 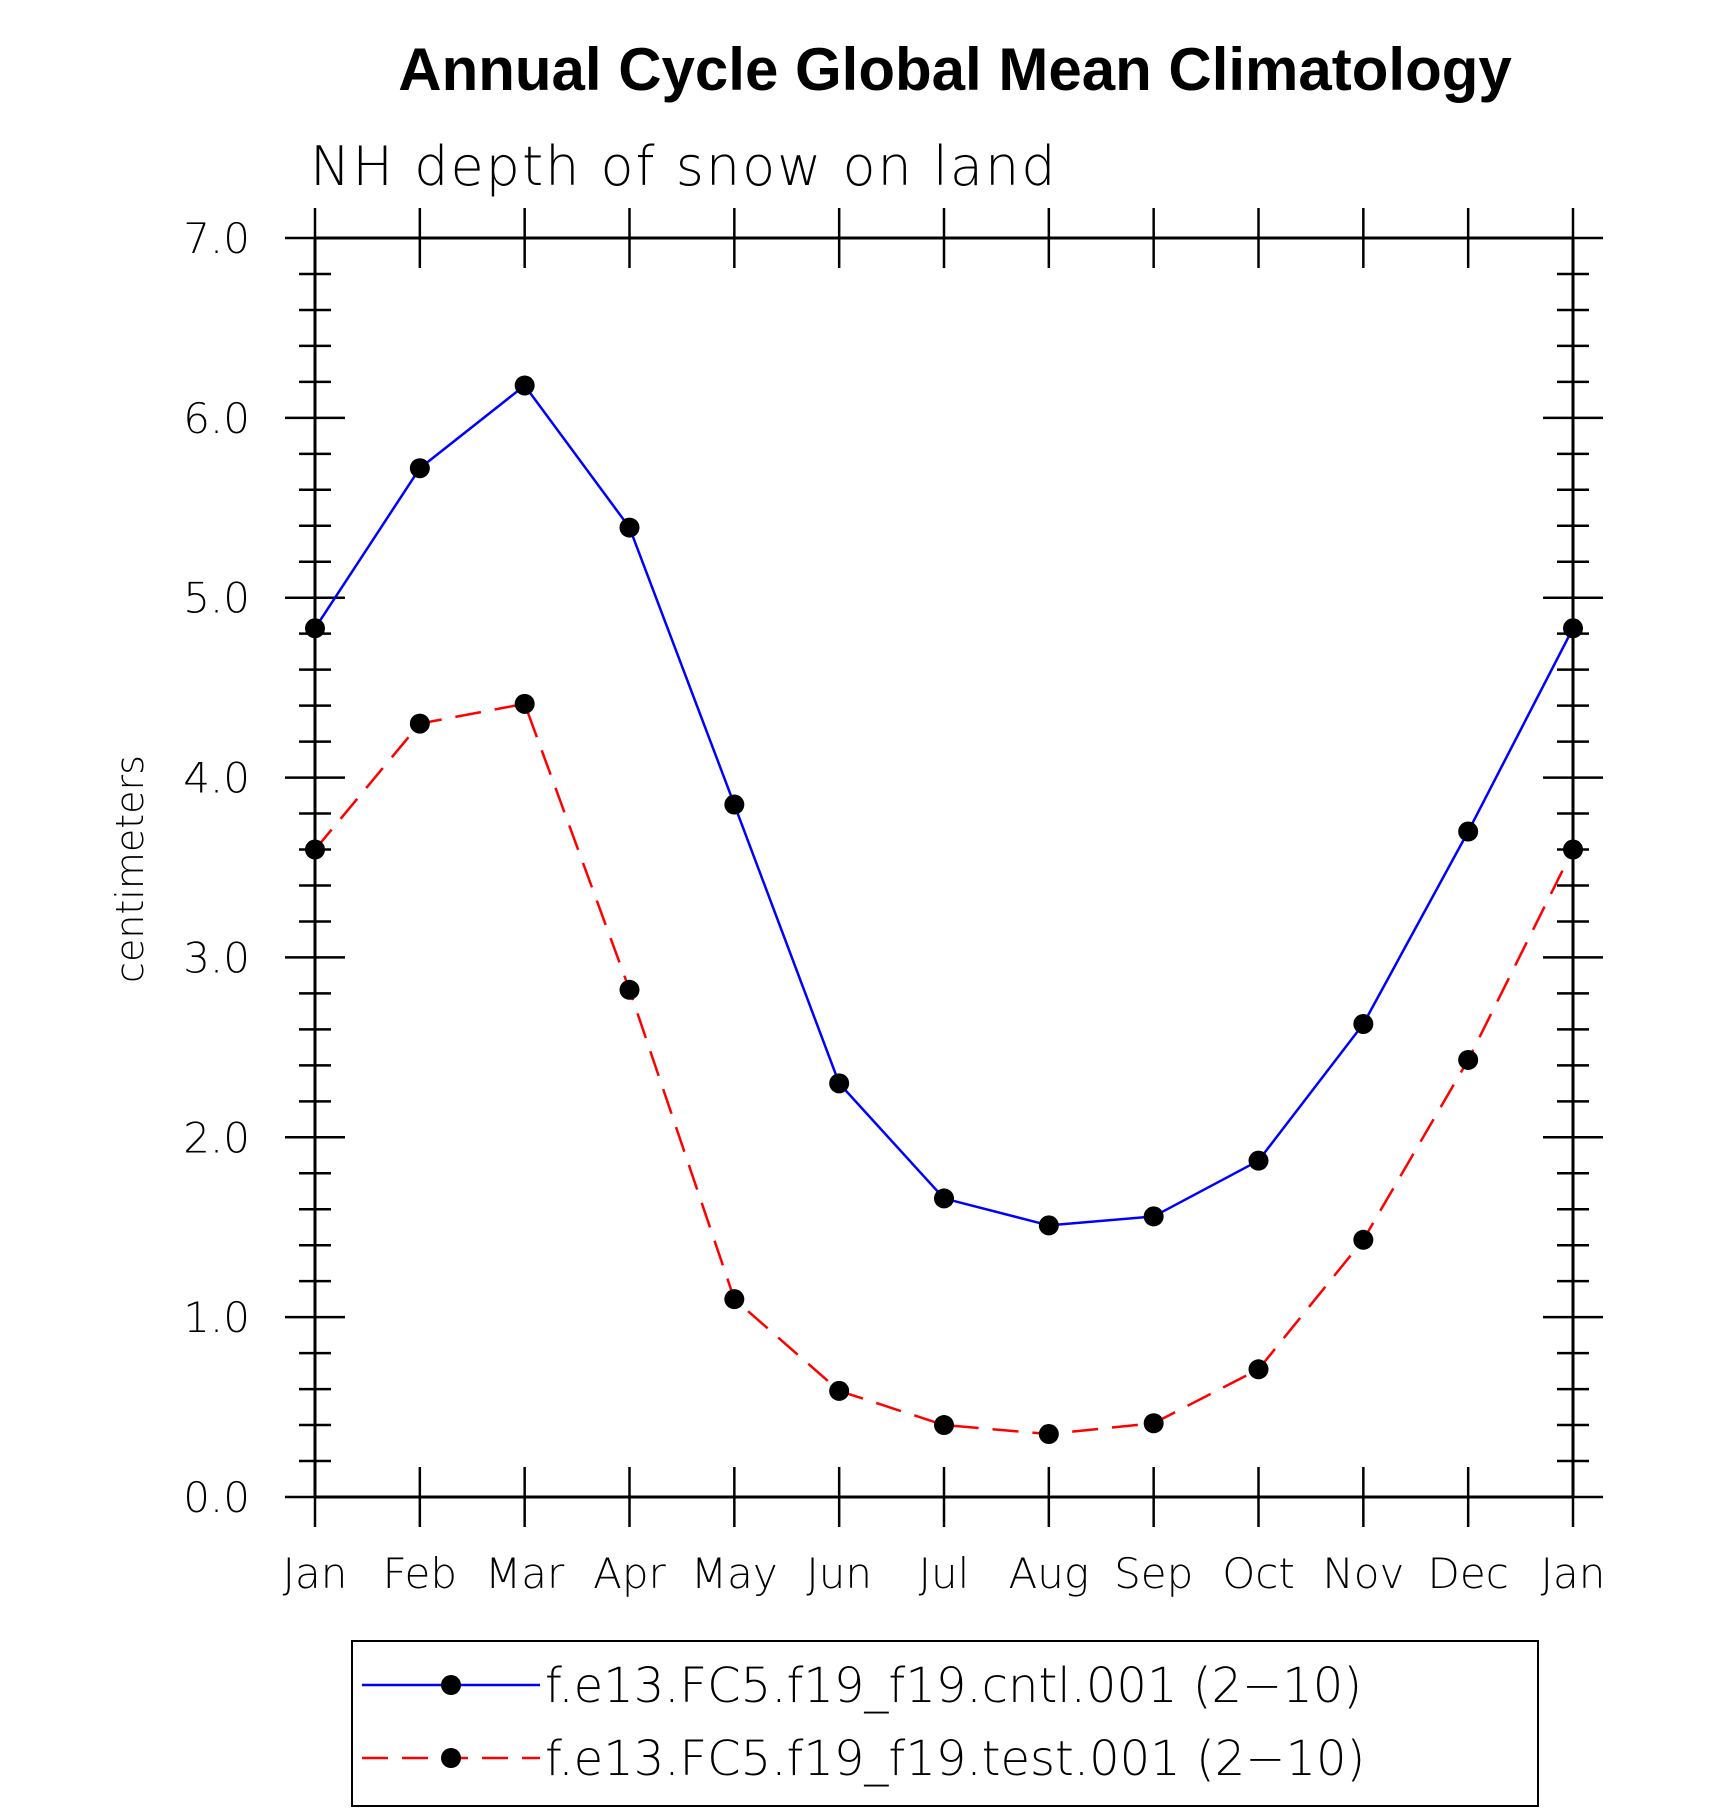 What do you see at coordinates (734, 1573) in the screenshot?
I see `x-tick-label: May` at bounding box center [734, 1573].